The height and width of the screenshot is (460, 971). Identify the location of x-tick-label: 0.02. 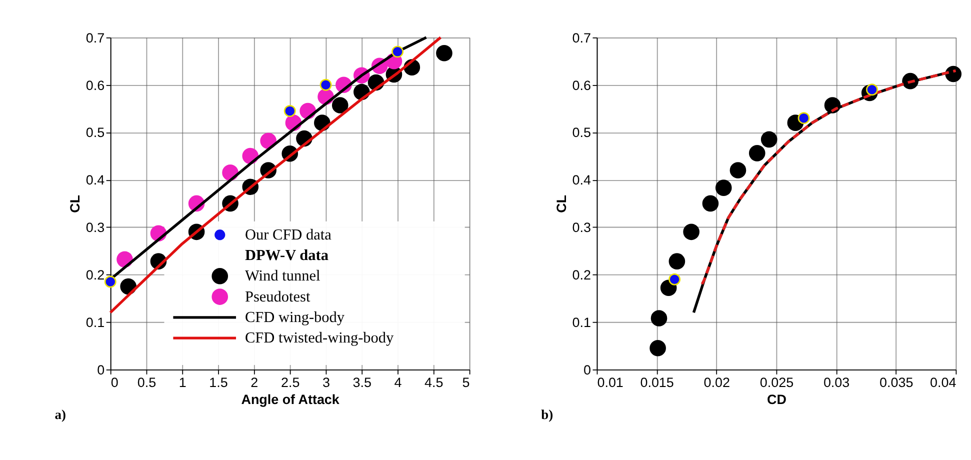
(717, 382).